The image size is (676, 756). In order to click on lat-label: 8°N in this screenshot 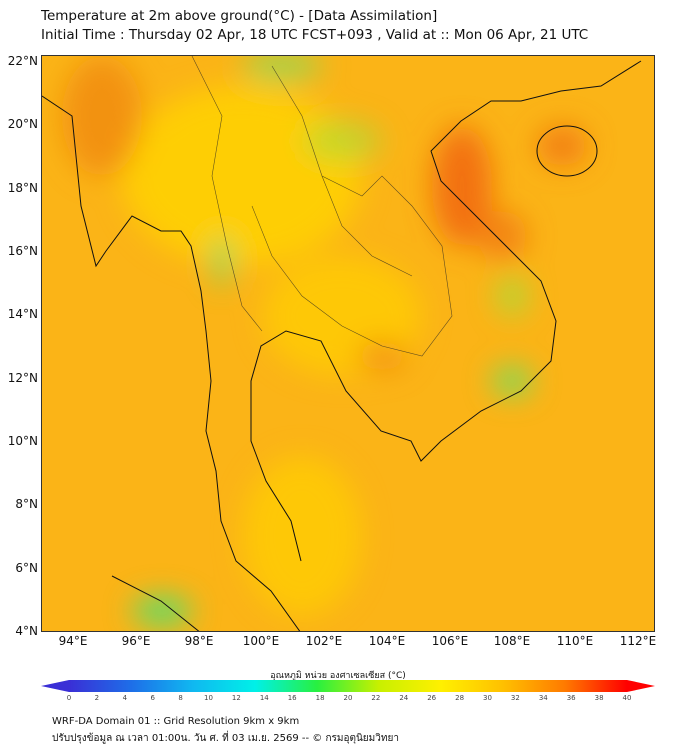, I will do `click(26, 504)`.